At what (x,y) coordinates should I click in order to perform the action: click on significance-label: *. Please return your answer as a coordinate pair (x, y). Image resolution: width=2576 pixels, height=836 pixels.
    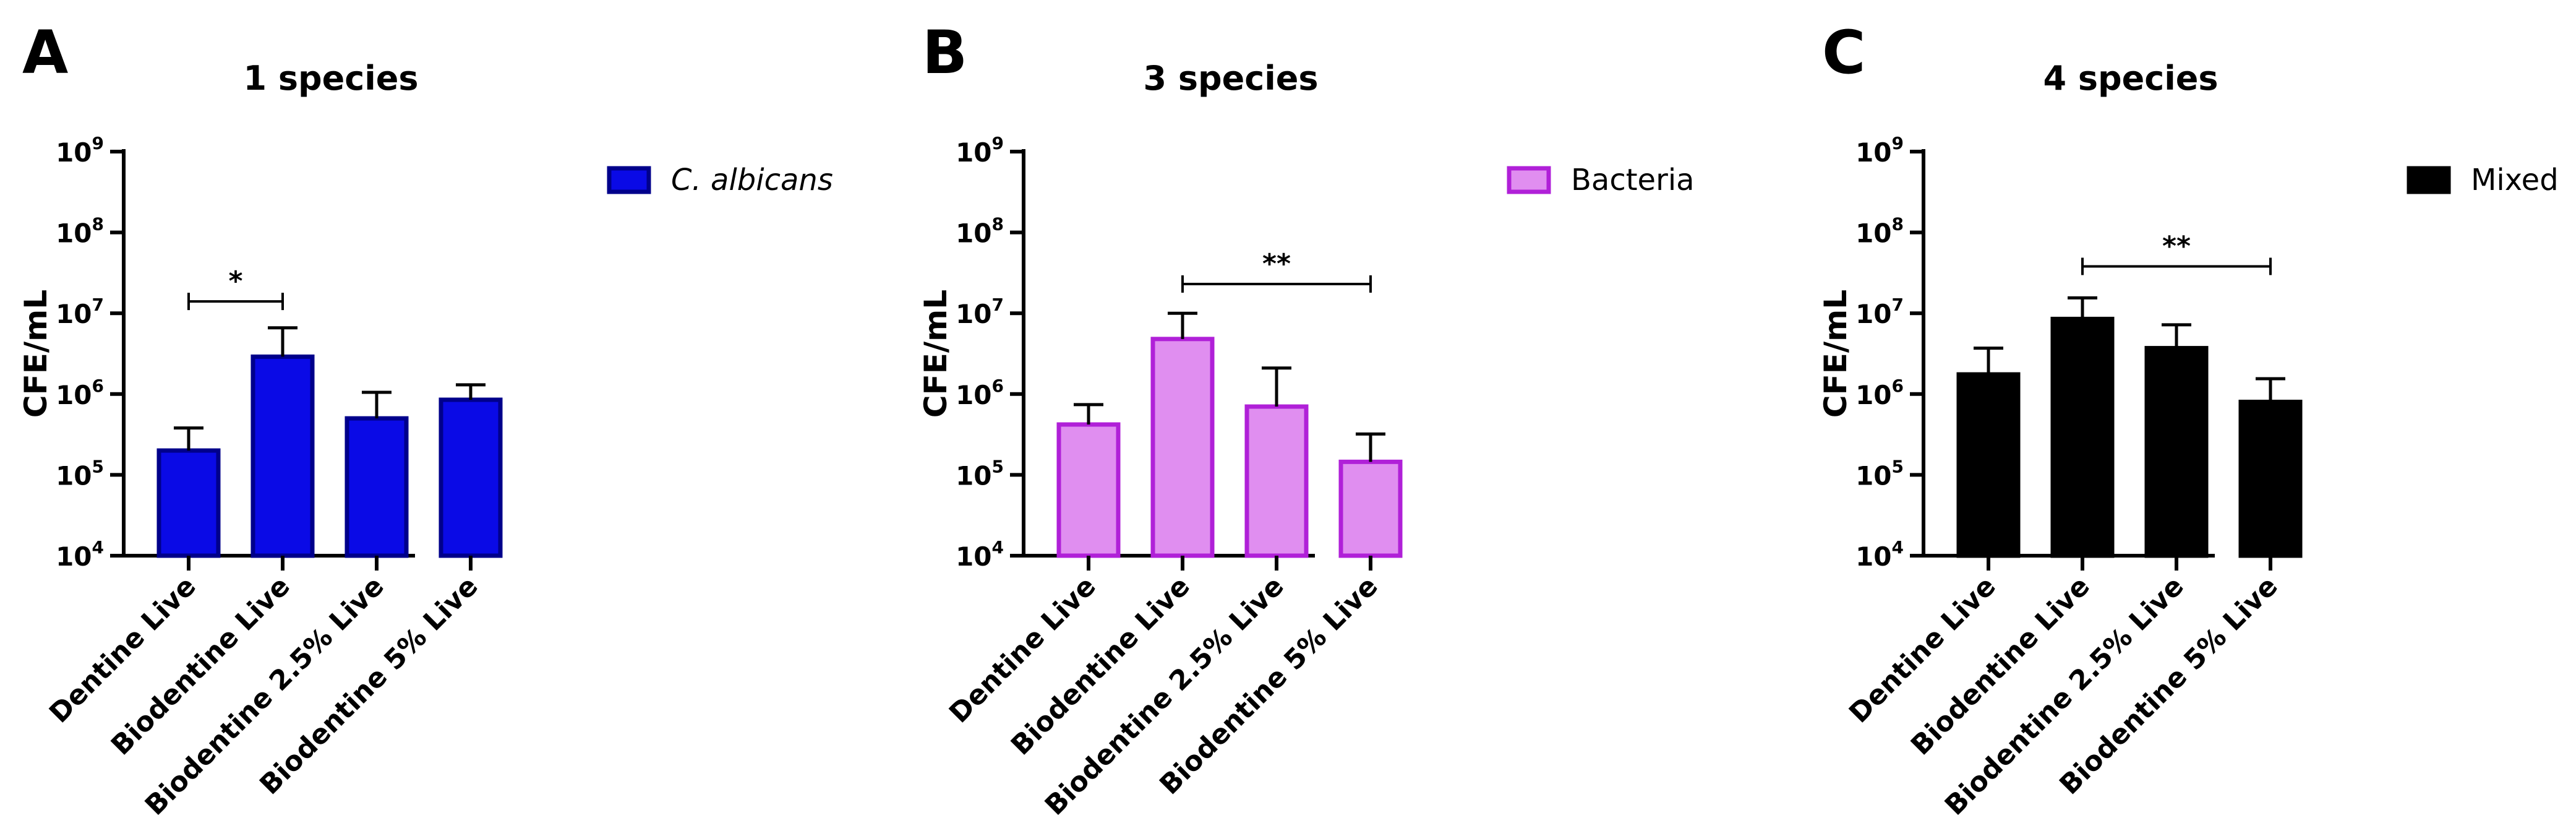
    Looking at the image, I should click on (235, 281).